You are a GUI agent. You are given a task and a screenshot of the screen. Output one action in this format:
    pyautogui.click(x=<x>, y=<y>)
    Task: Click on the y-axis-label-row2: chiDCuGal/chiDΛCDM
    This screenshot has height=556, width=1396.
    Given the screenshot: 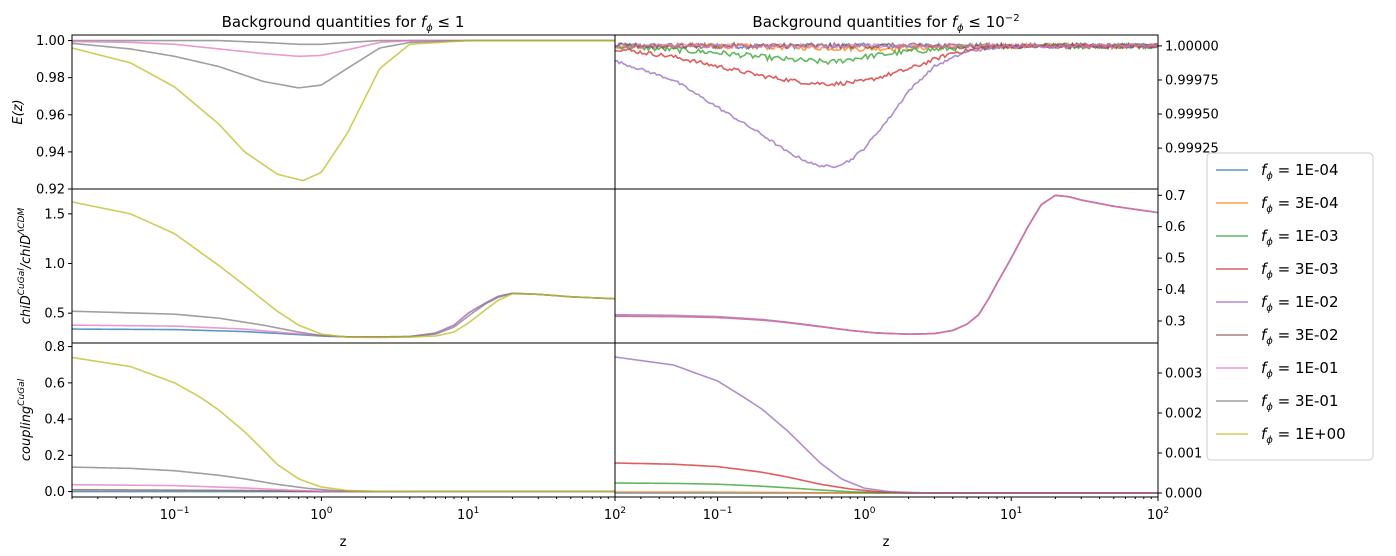 What is the action you would take?
    pyautogui.click(x=25, y=266)
    